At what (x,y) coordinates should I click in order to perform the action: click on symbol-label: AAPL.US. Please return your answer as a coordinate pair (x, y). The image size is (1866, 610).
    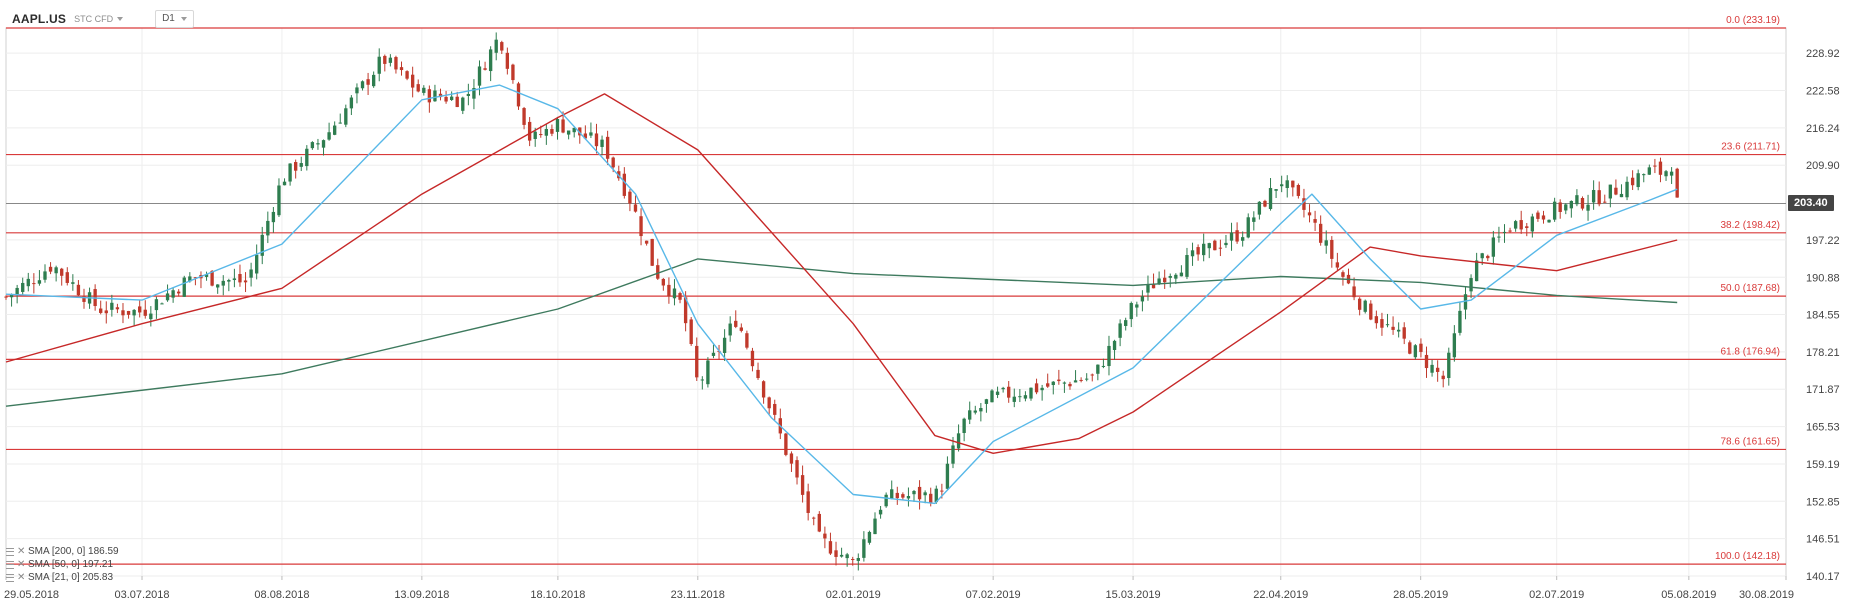
    Looking at the image, I should click on (39, 19).